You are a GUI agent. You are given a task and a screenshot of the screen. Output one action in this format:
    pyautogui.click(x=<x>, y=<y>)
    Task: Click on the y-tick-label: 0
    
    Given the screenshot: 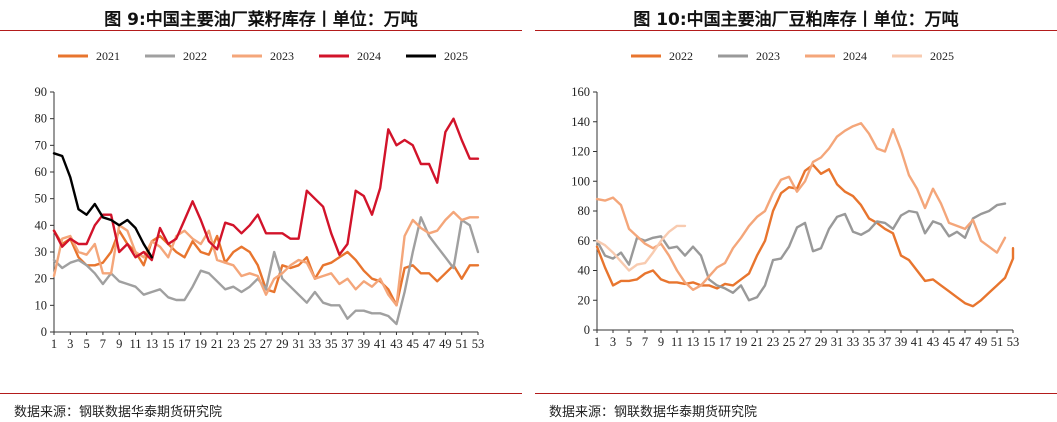 What is the action you would take?
    pyautogui.click(x=587, y=330)
    